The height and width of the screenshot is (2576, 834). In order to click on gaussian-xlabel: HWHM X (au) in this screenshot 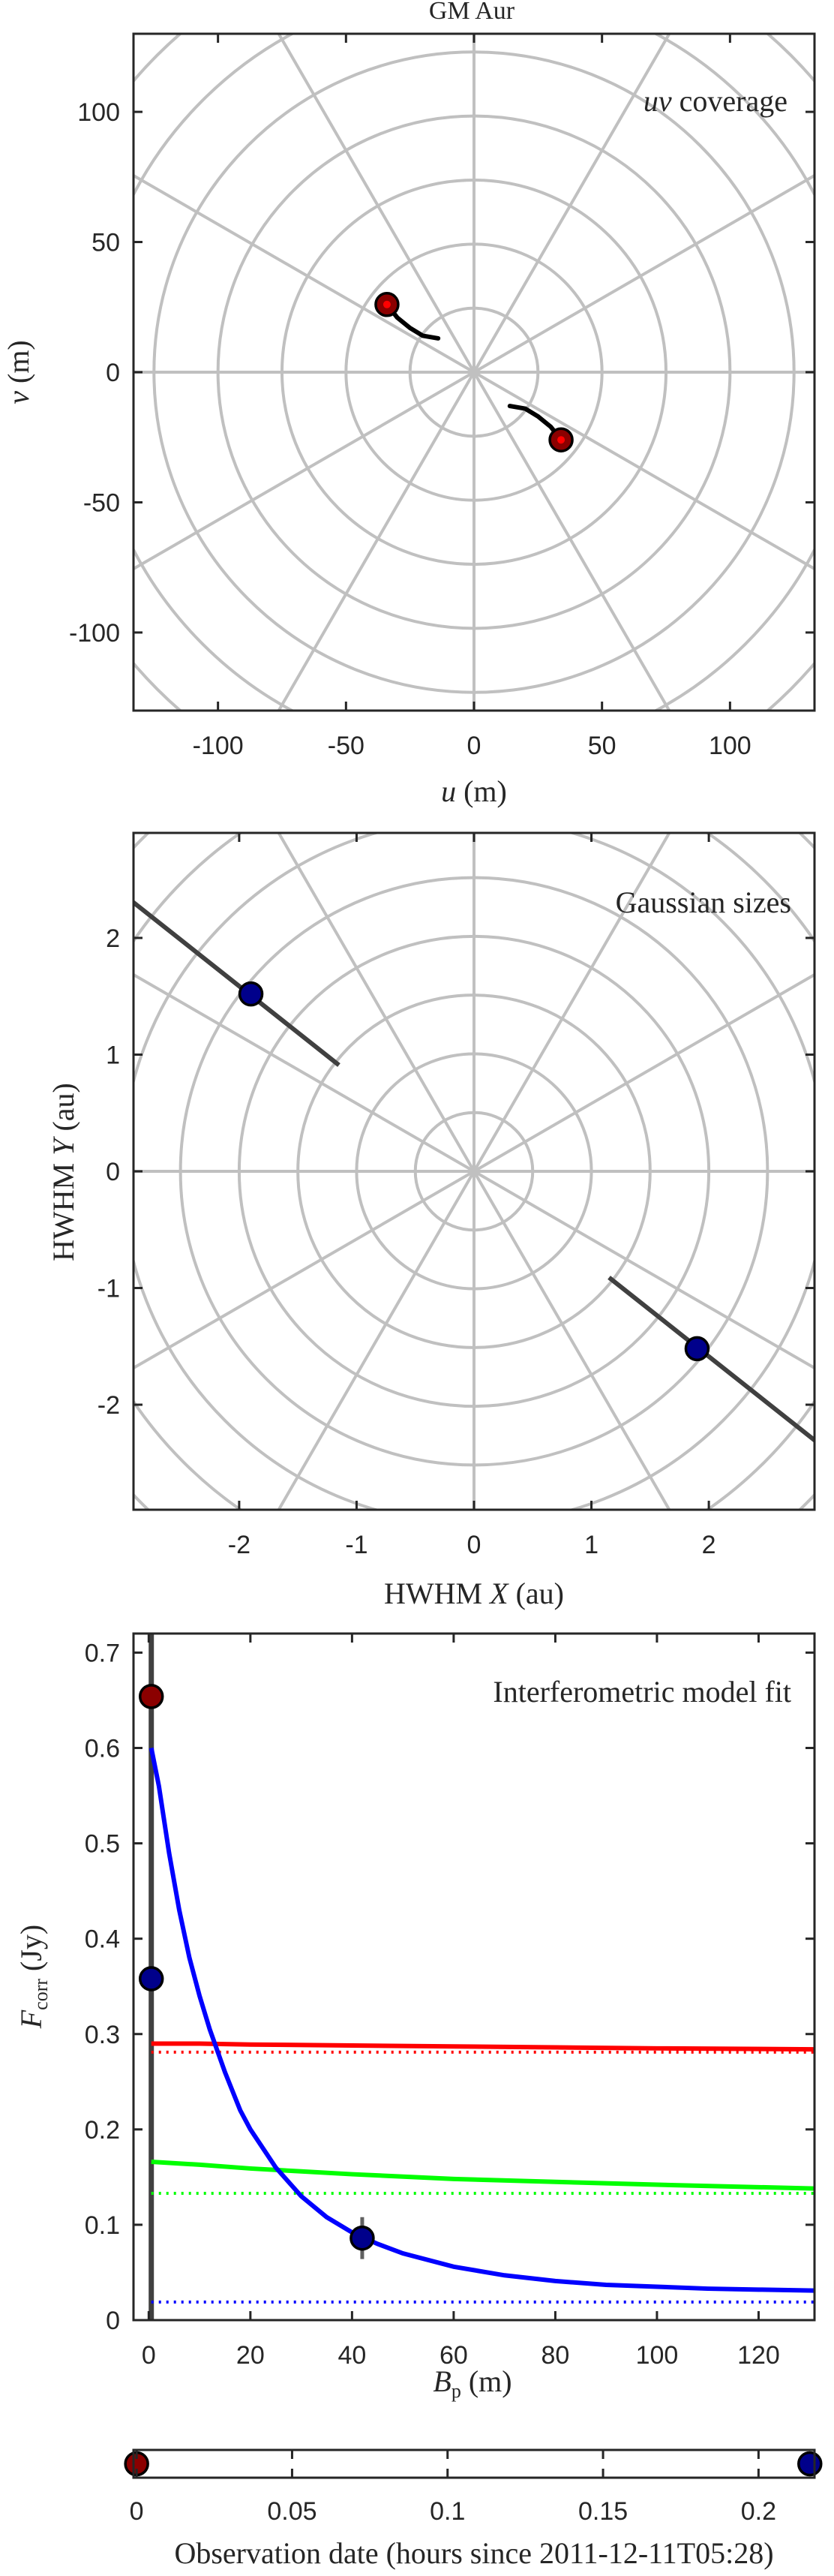, I will do `click(474, 1593)`.